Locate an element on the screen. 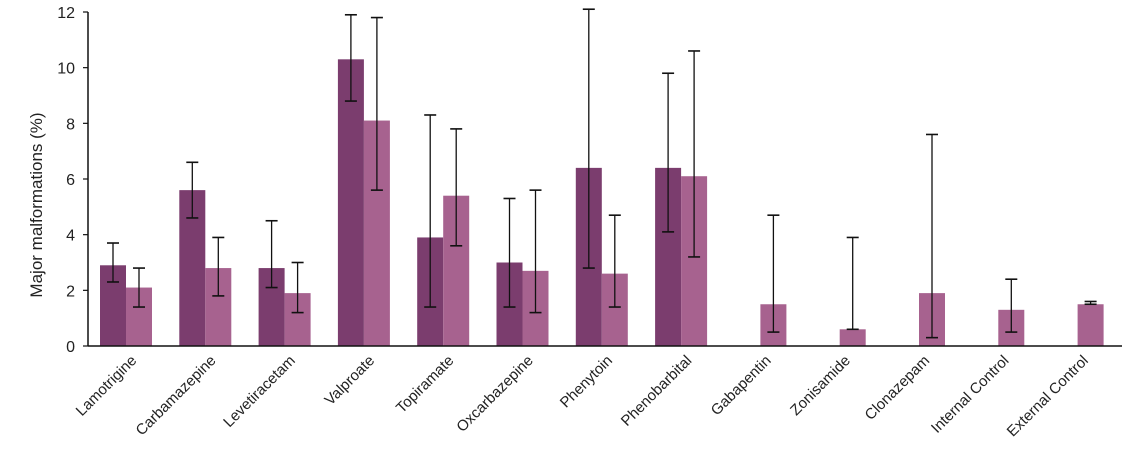 The image size is (1132, 460). y-tick-label: 4 is located at coordinates (70, 236).